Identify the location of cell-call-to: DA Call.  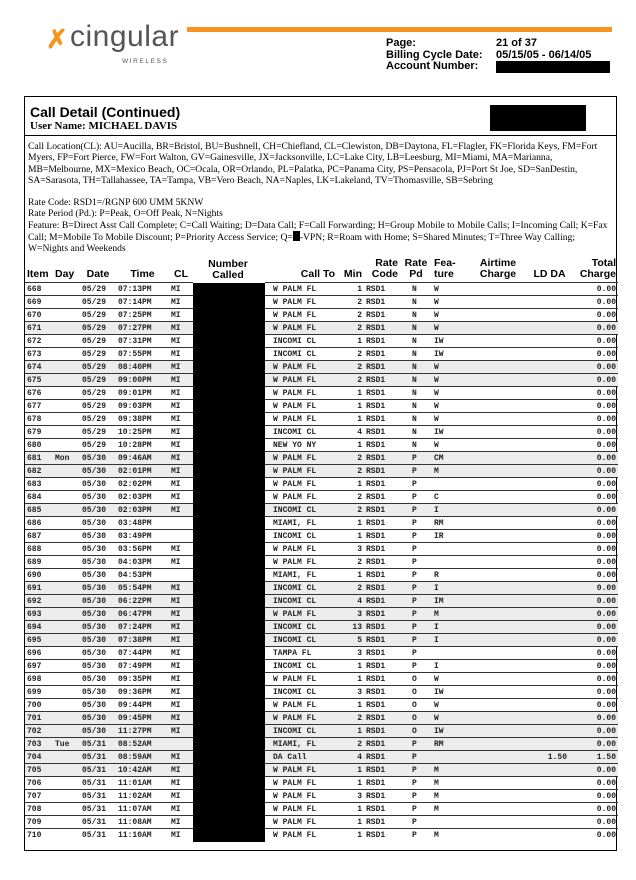
(301, 757).